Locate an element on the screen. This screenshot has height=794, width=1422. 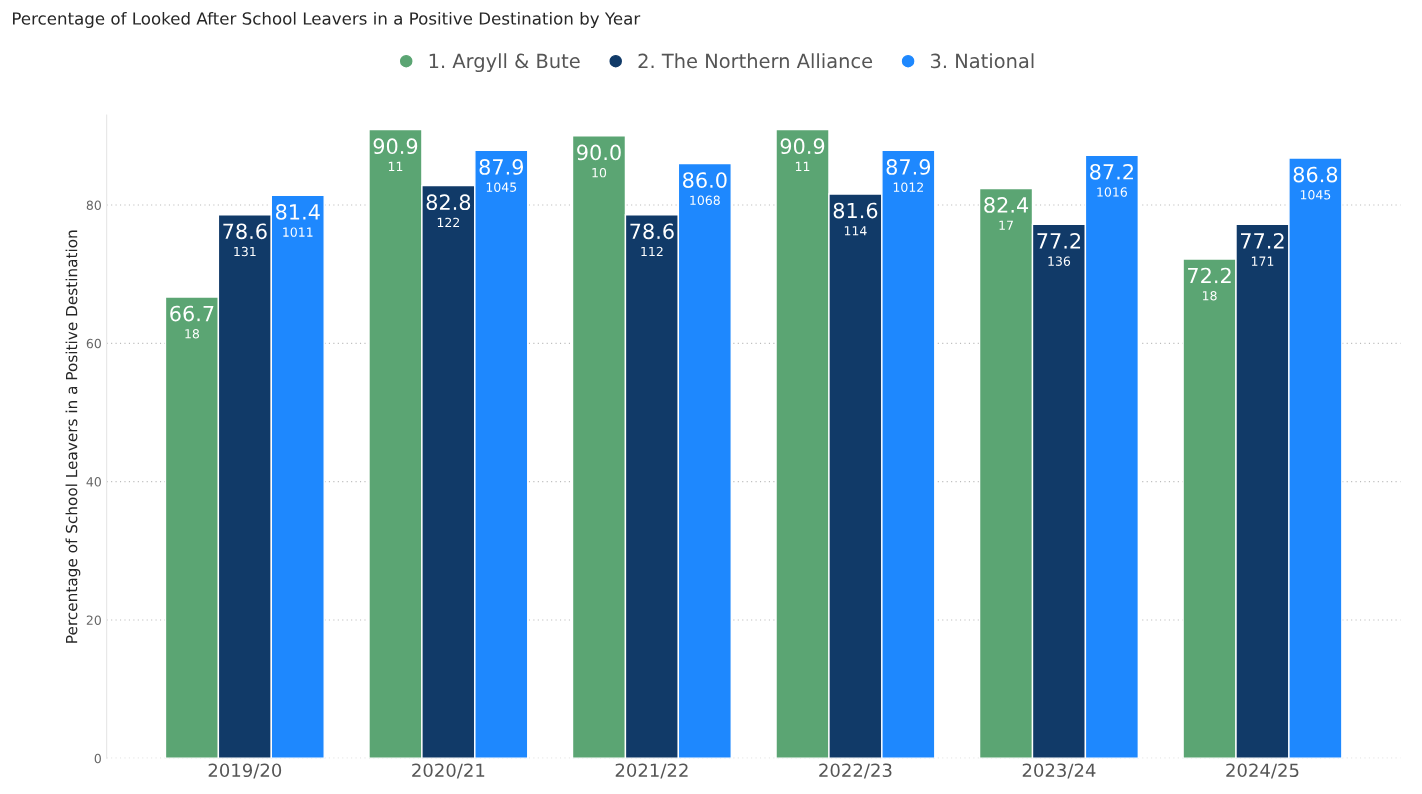
annotation: 131 is located at coordinates (245, 251).